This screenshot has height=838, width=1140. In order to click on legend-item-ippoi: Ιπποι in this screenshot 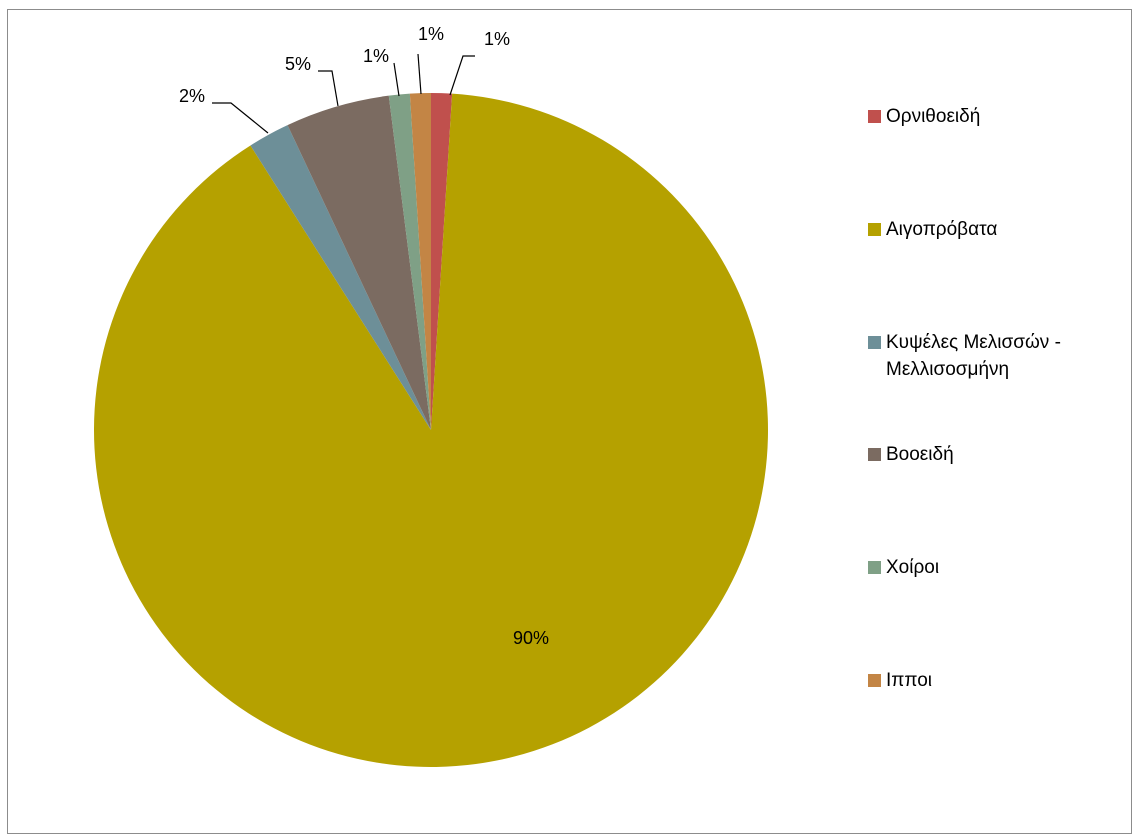, I will do `click(900, 680)`.